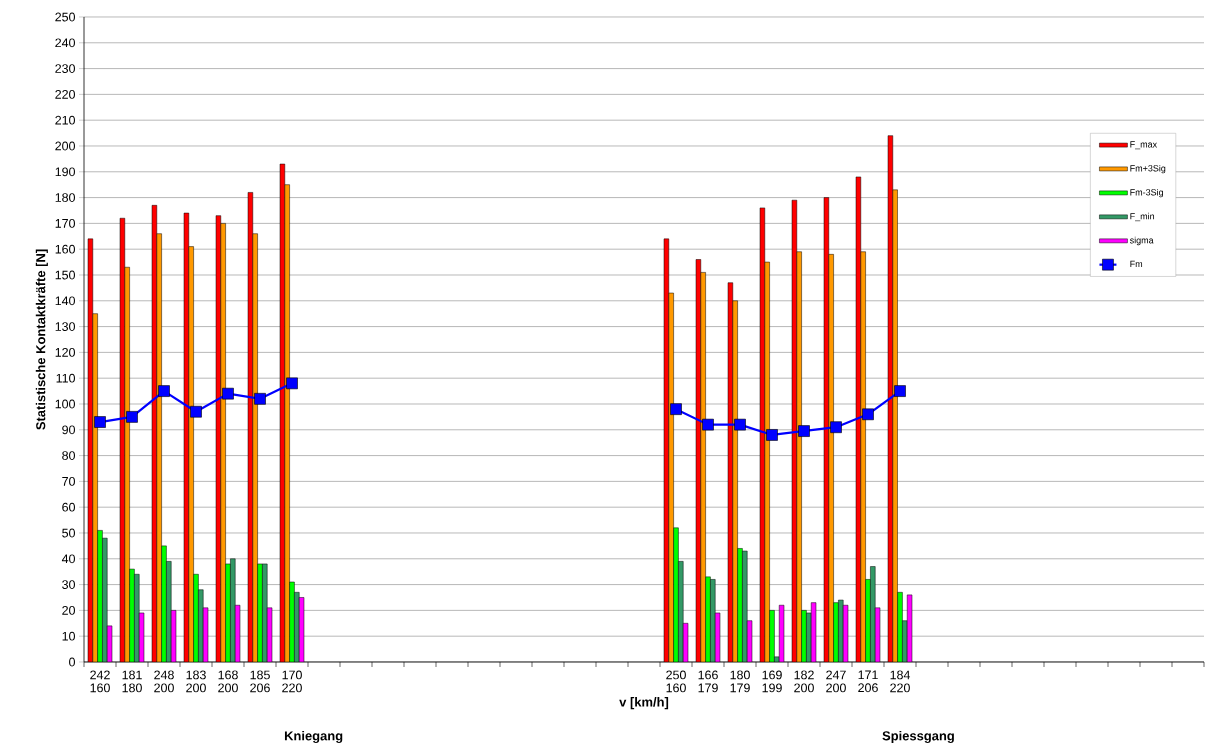  I want to click on y-tick-label: 80, so click(68, 455).